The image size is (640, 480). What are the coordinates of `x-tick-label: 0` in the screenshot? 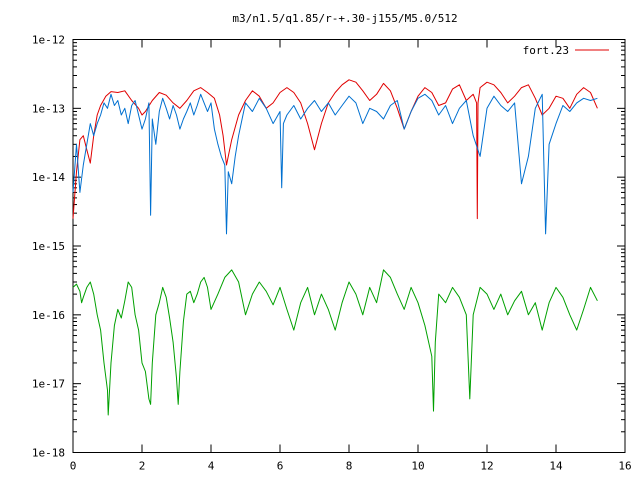 It's located at (73, 466).